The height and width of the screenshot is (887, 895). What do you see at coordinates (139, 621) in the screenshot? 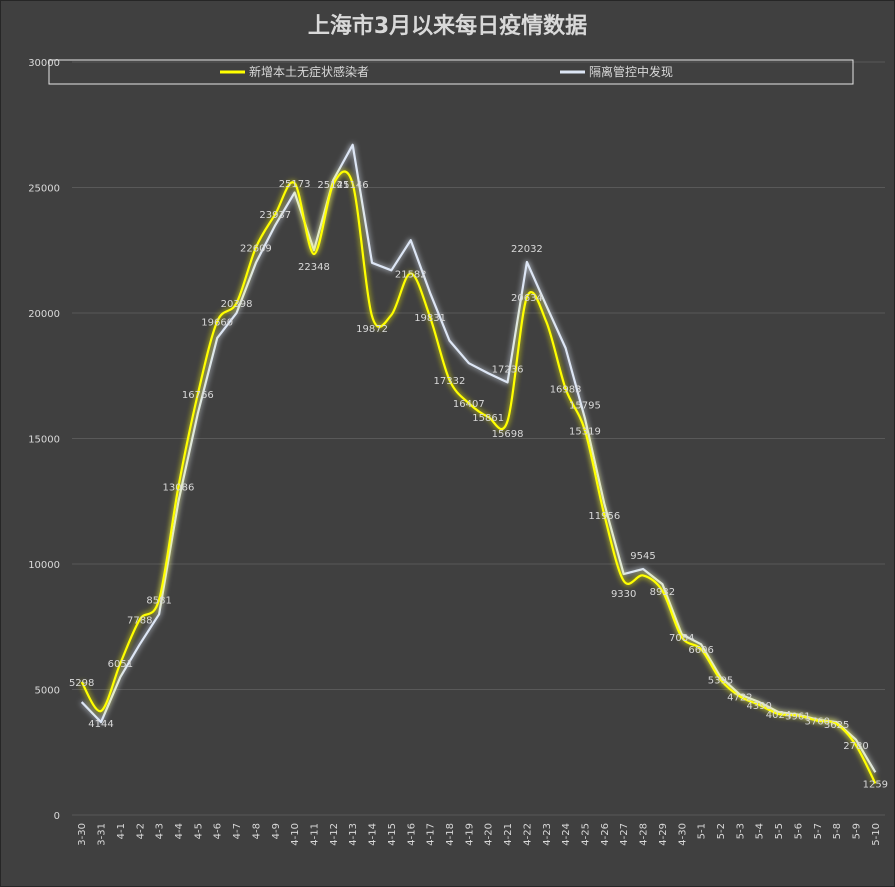
I see `data-label: 7788` at bounding box center [139, 621].